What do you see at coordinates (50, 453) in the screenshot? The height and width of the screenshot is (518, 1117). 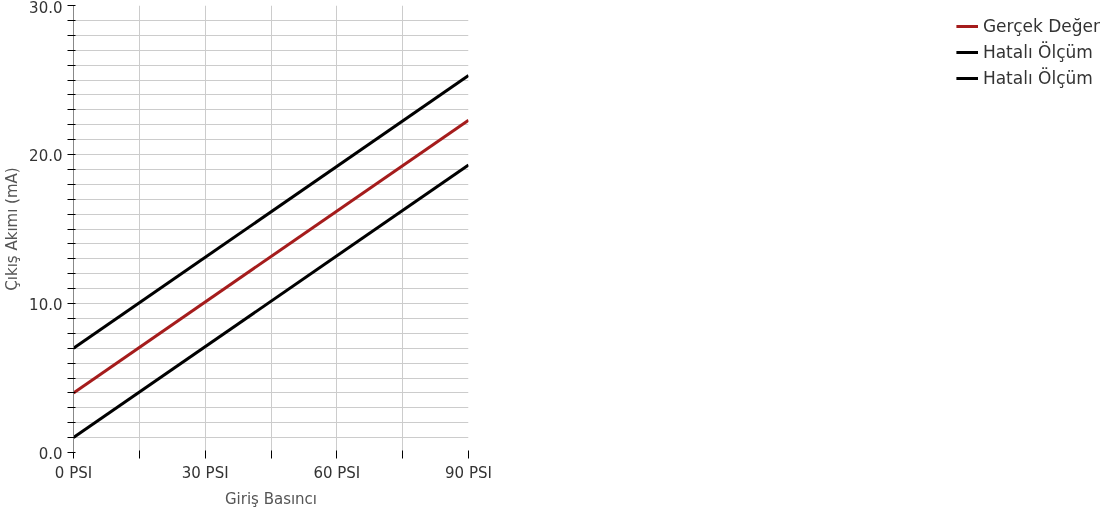 I see `y-tick-label: 0.0` at bounding box center [50, 453].